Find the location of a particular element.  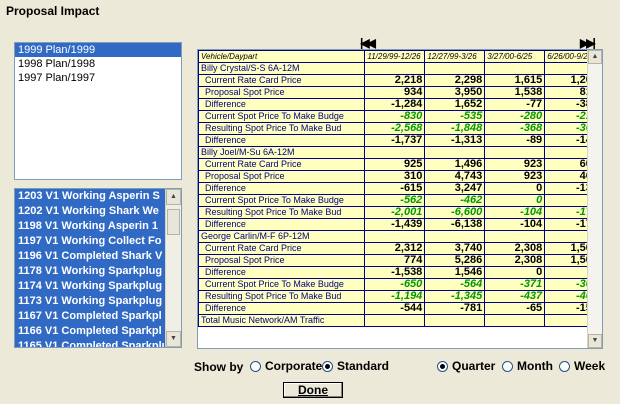

value-cell: -562 is located at coordinates (395, 200).